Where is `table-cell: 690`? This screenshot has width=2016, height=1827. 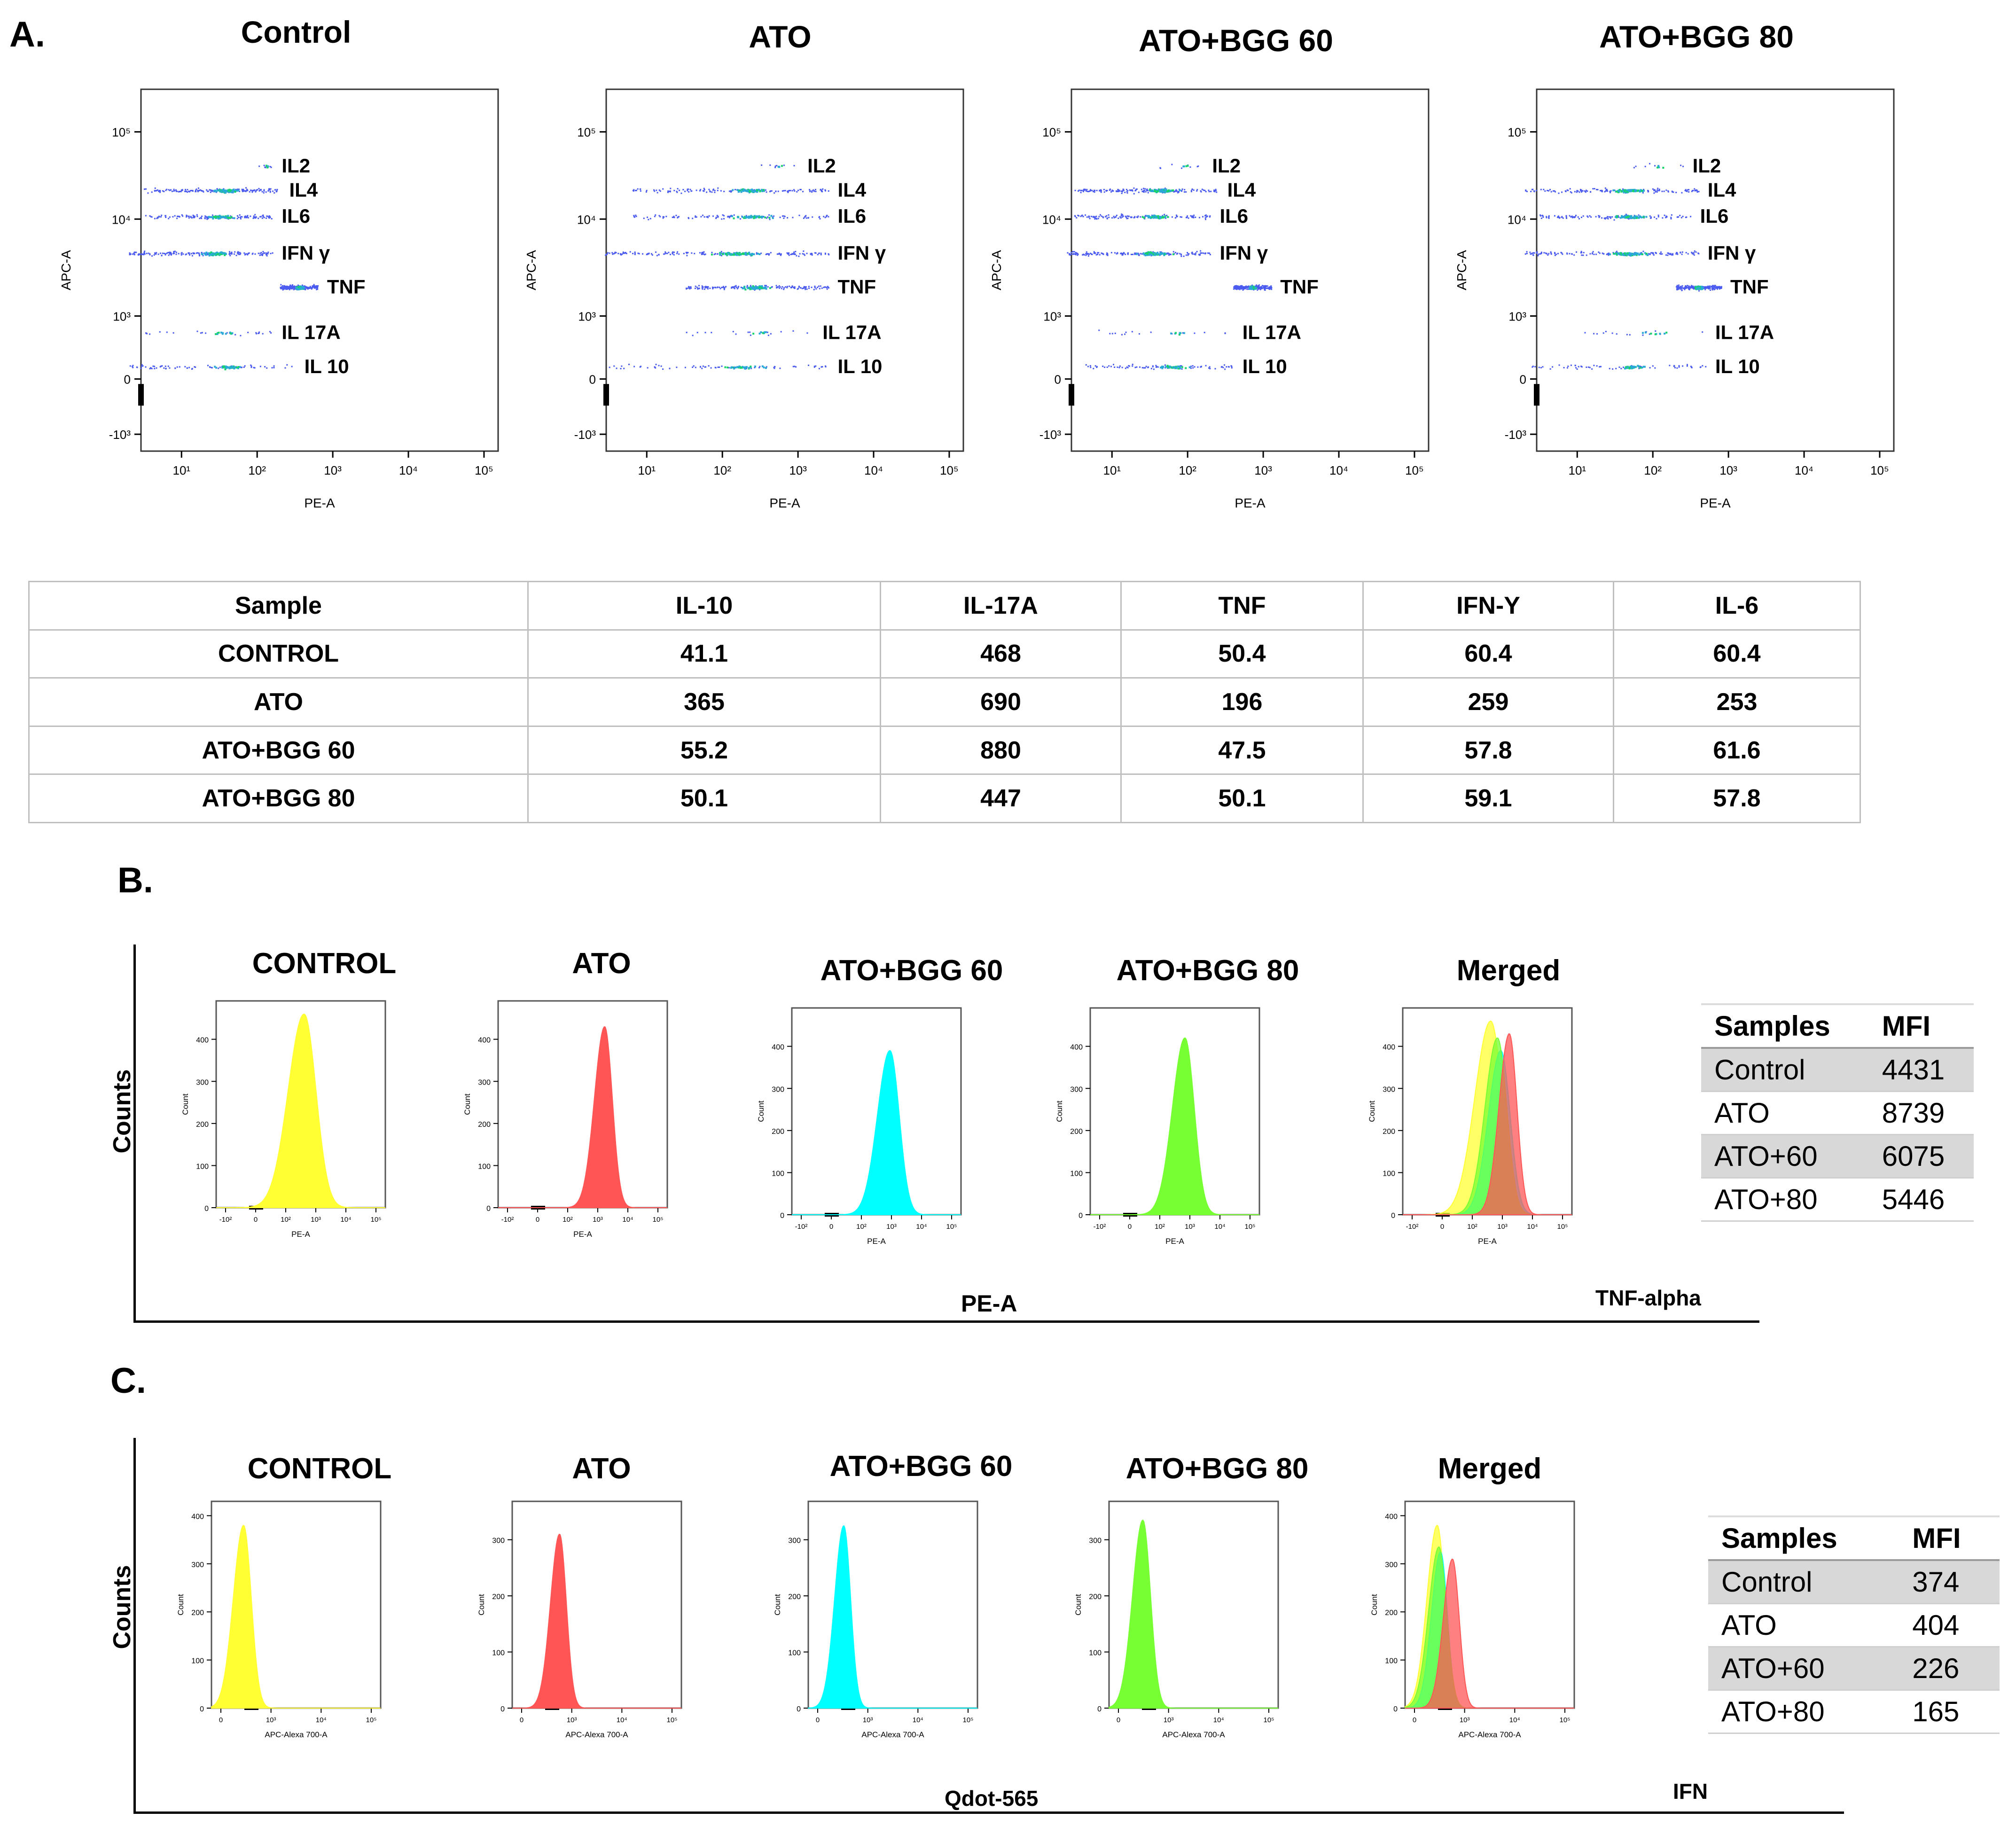
table-cell: 690 is located at coordinates (1001, 702).